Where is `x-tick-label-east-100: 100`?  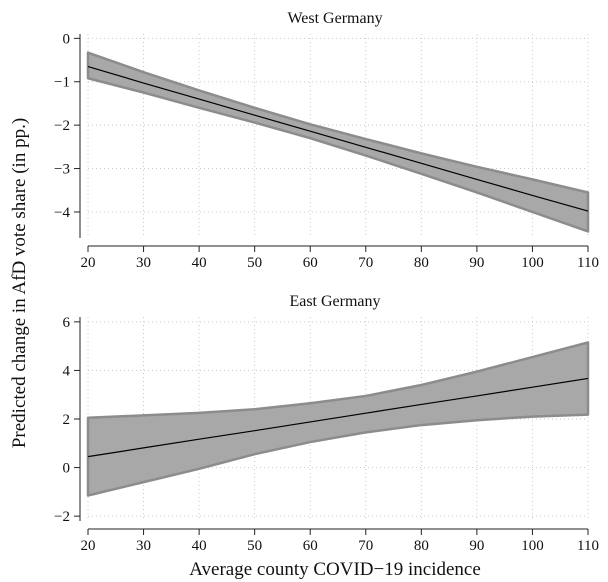
x-tick-label-east-100: 100 is located at coordinates (532, 546).